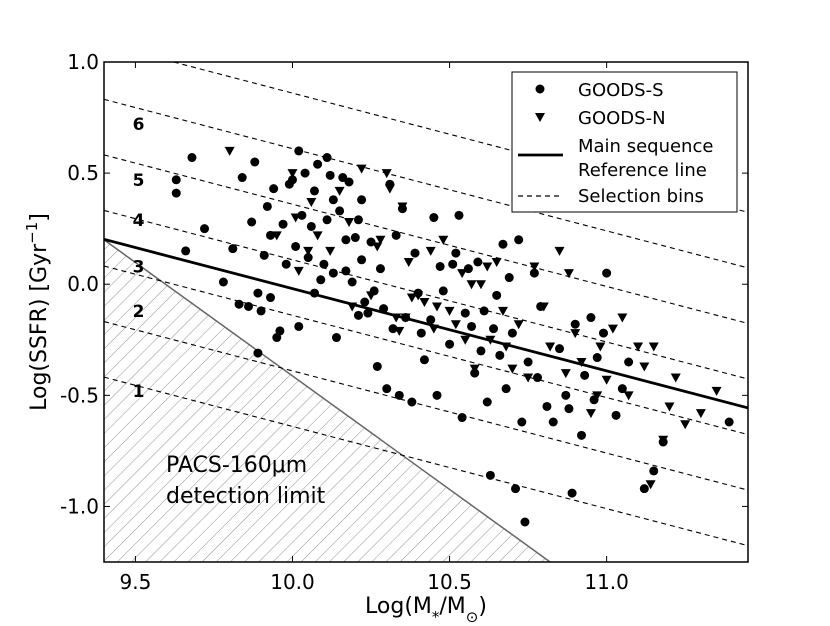 Image resolution: width=830 pixels, height=626 pixels. What do you see at coordinates (606, 582) in the screenshot?
I see `x-tick-label: 11.0` at bounding box center [606, 582].